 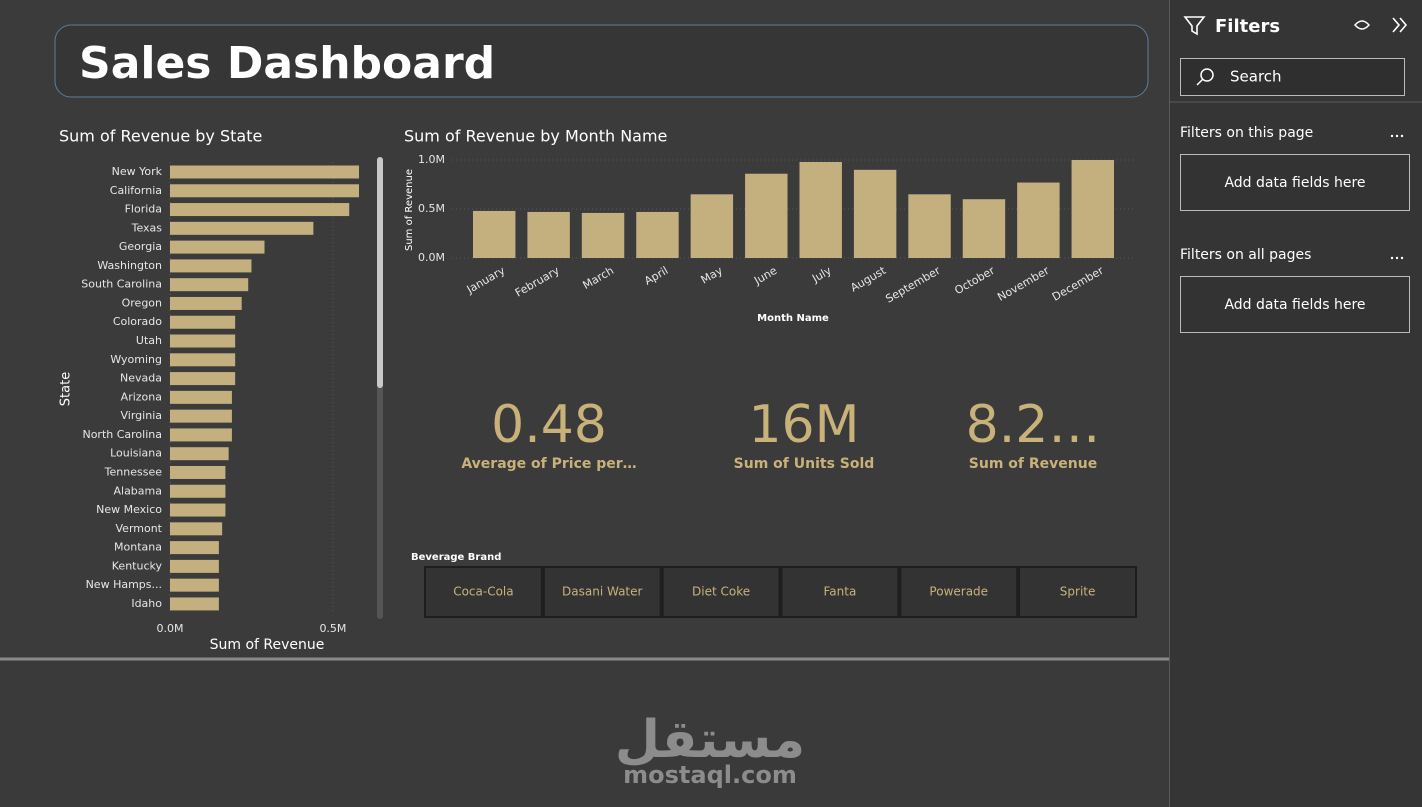 I want to click on y-tick-label: Texas, so click(x=147, y=227).